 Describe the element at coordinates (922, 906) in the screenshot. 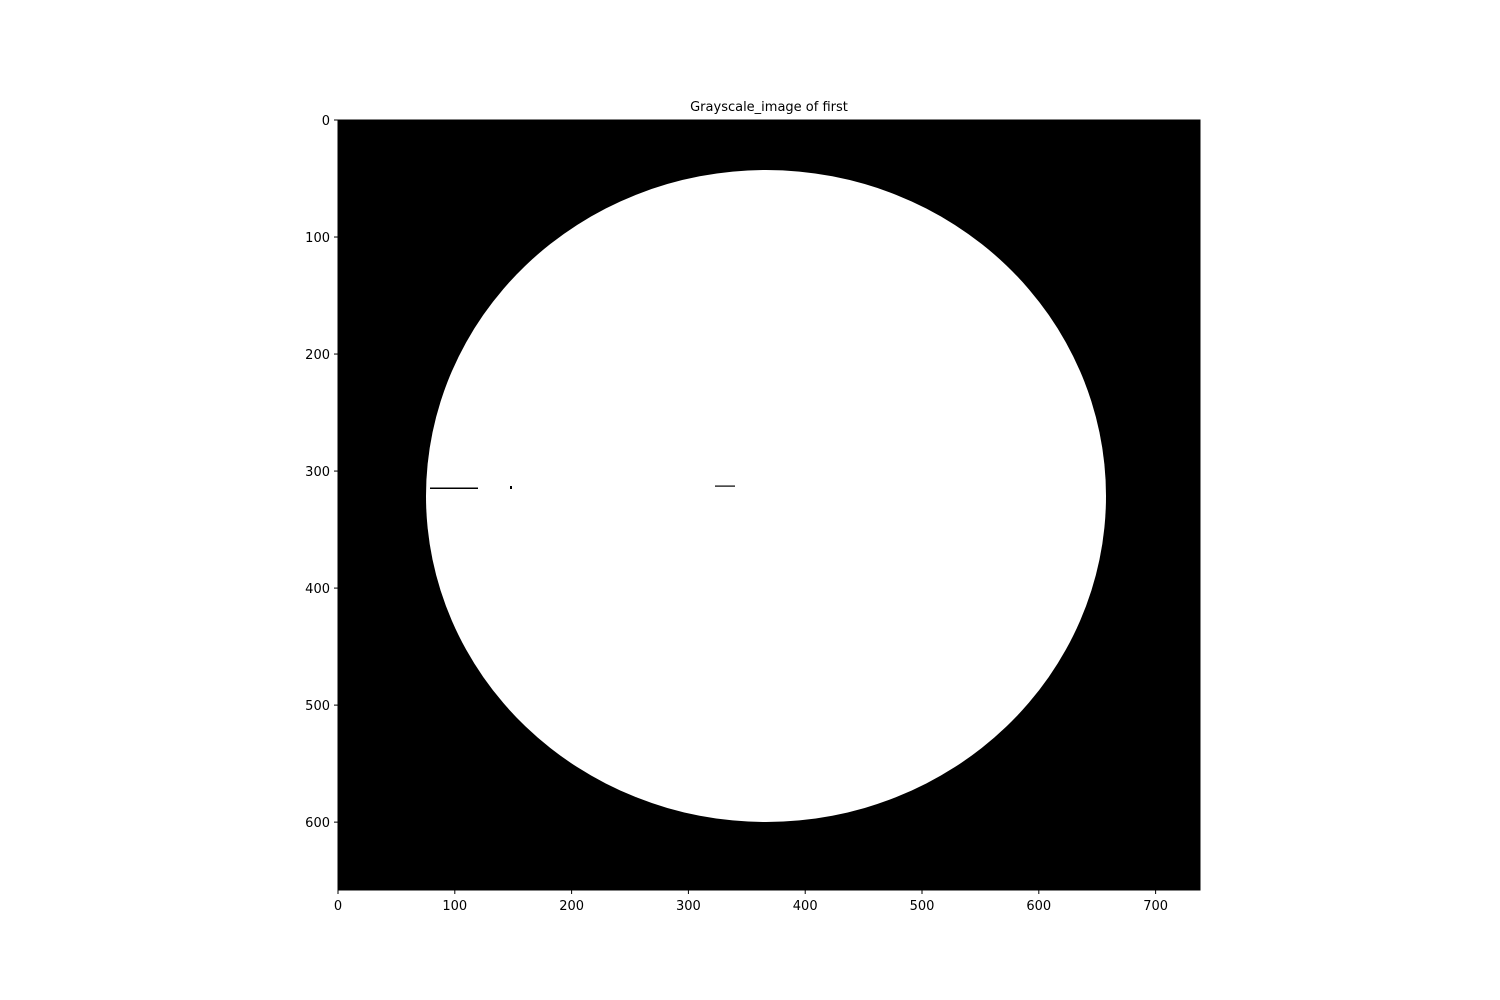

I see `x-tick-label: 500` at that location.